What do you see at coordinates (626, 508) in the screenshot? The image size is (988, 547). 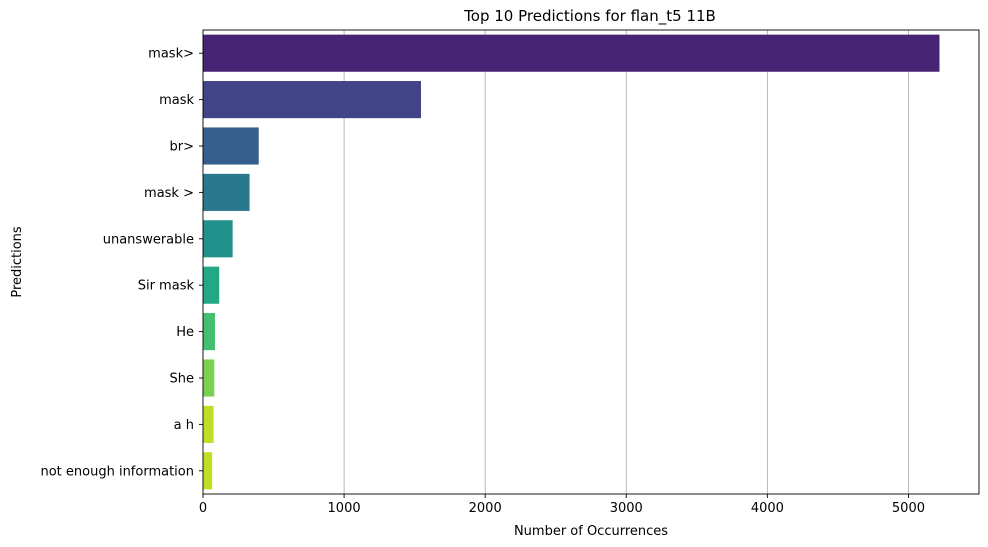 I see `x-tick-label: 3000` at bounding box center [626, 508].